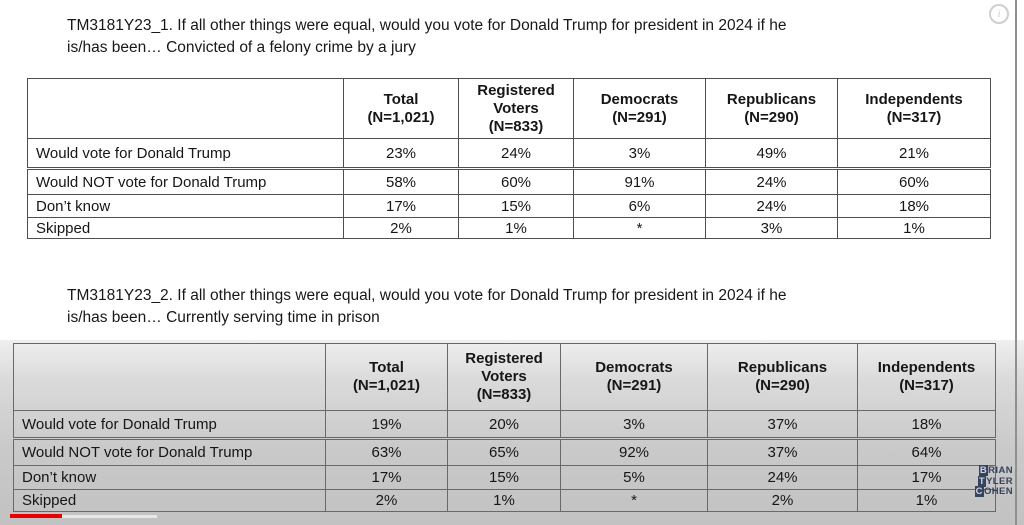  What do you see at coordinates (401, 154) in the screenshot?
I see `cell-value: 23%` at bounding box center [401, 154].